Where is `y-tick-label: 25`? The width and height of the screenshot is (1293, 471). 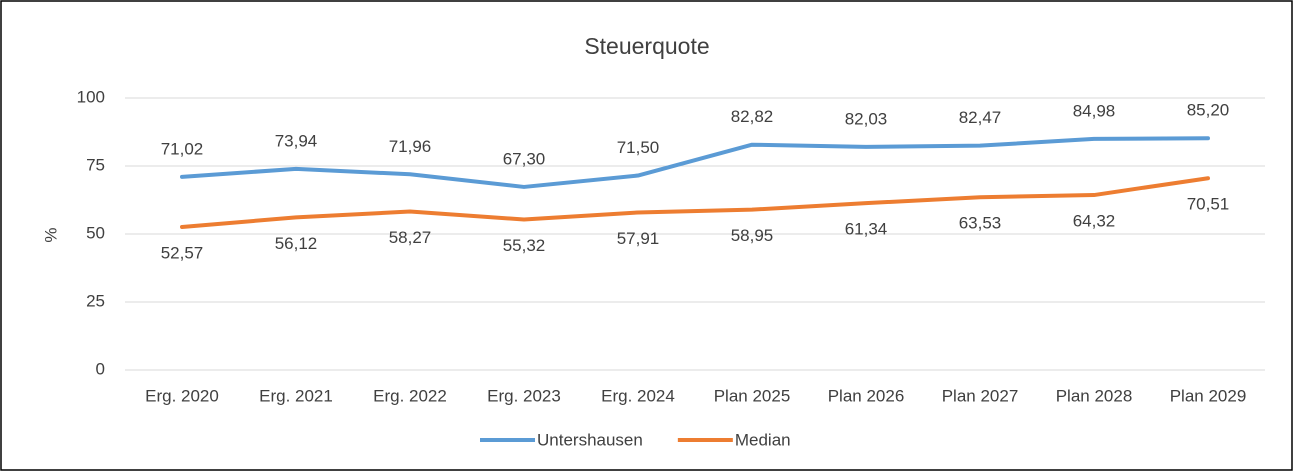 y-tick-label: 25 is located at coordinates (95, 300).